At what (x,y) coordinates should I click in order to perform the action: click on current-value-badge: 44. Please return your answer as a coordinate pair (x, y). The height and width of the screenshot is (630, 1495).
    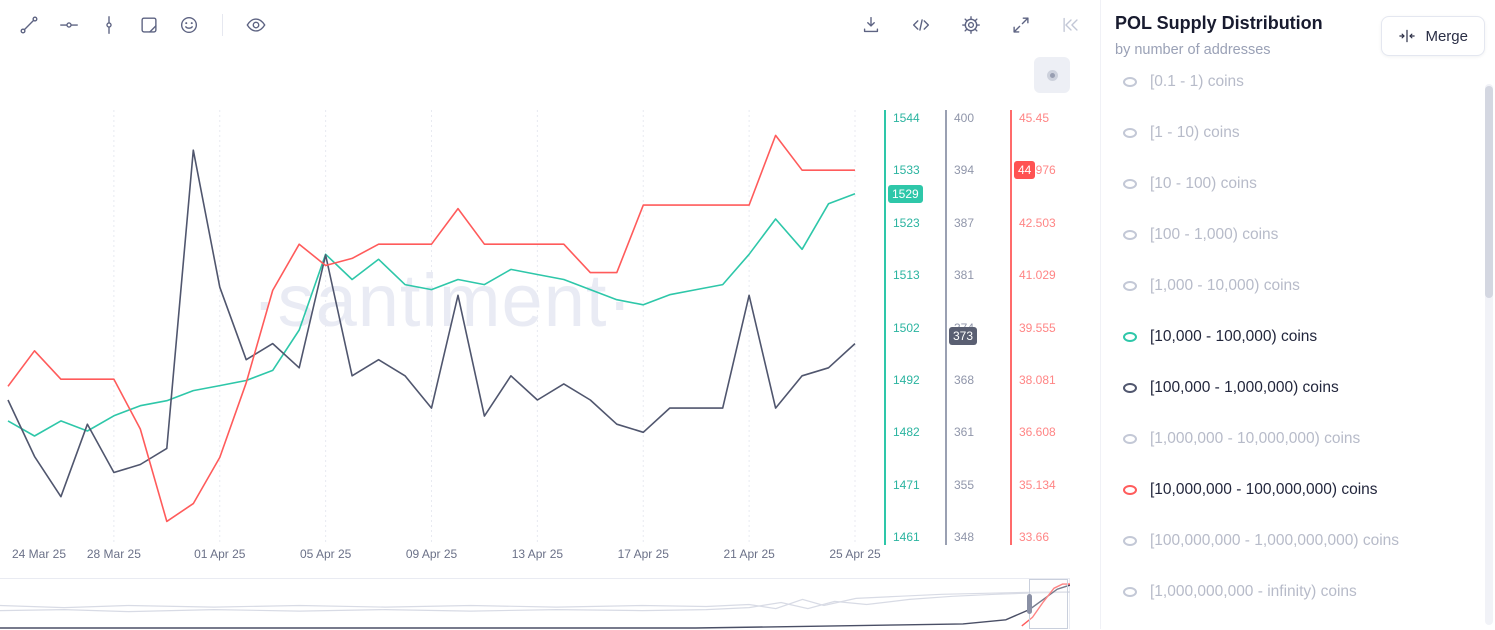
    Looking at the image, I should click on (1025, 170).